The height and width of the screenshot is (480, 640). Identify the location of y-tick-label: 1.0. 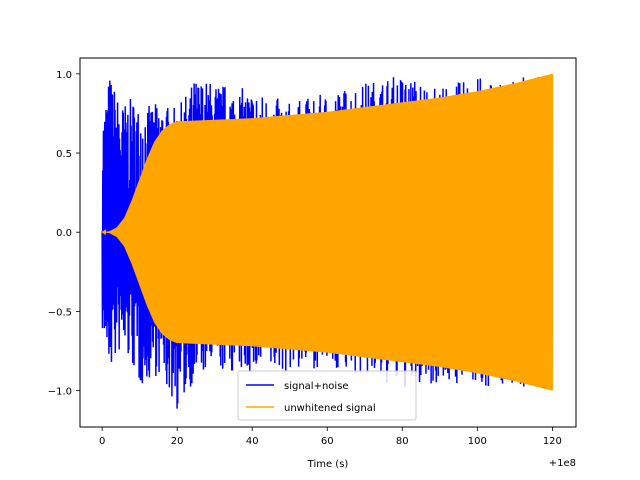
(64, 75).